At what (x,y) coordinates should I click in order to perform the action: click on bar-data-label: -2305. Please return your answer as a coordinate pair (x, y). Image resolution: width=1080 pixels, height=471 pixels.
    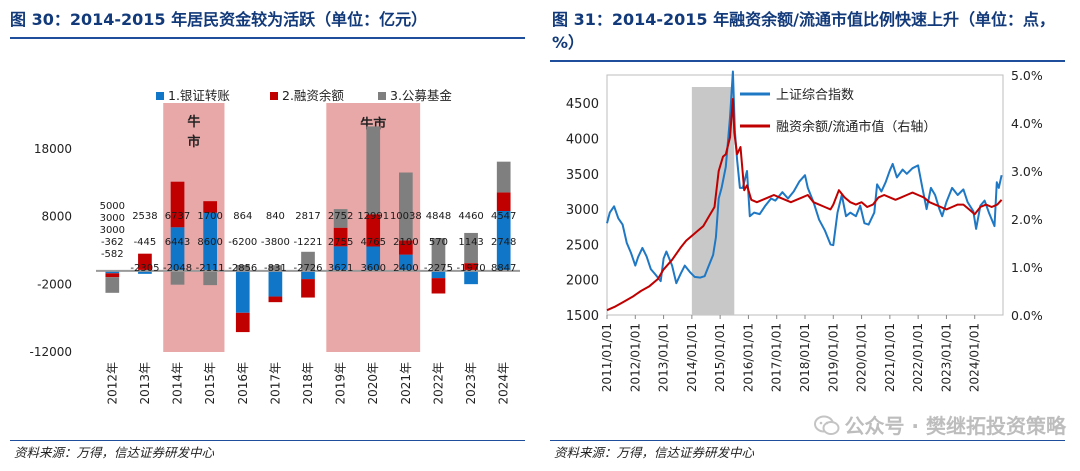
    Looking at the image, I should click on (144, 268).